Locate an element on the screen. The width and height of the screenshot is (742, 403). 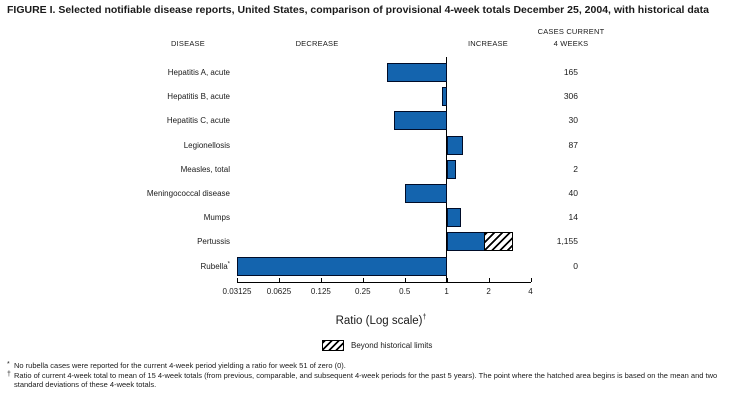
chart-row-meningococcal: Meningococcal disease 40 is located at coordinates (371, 193).